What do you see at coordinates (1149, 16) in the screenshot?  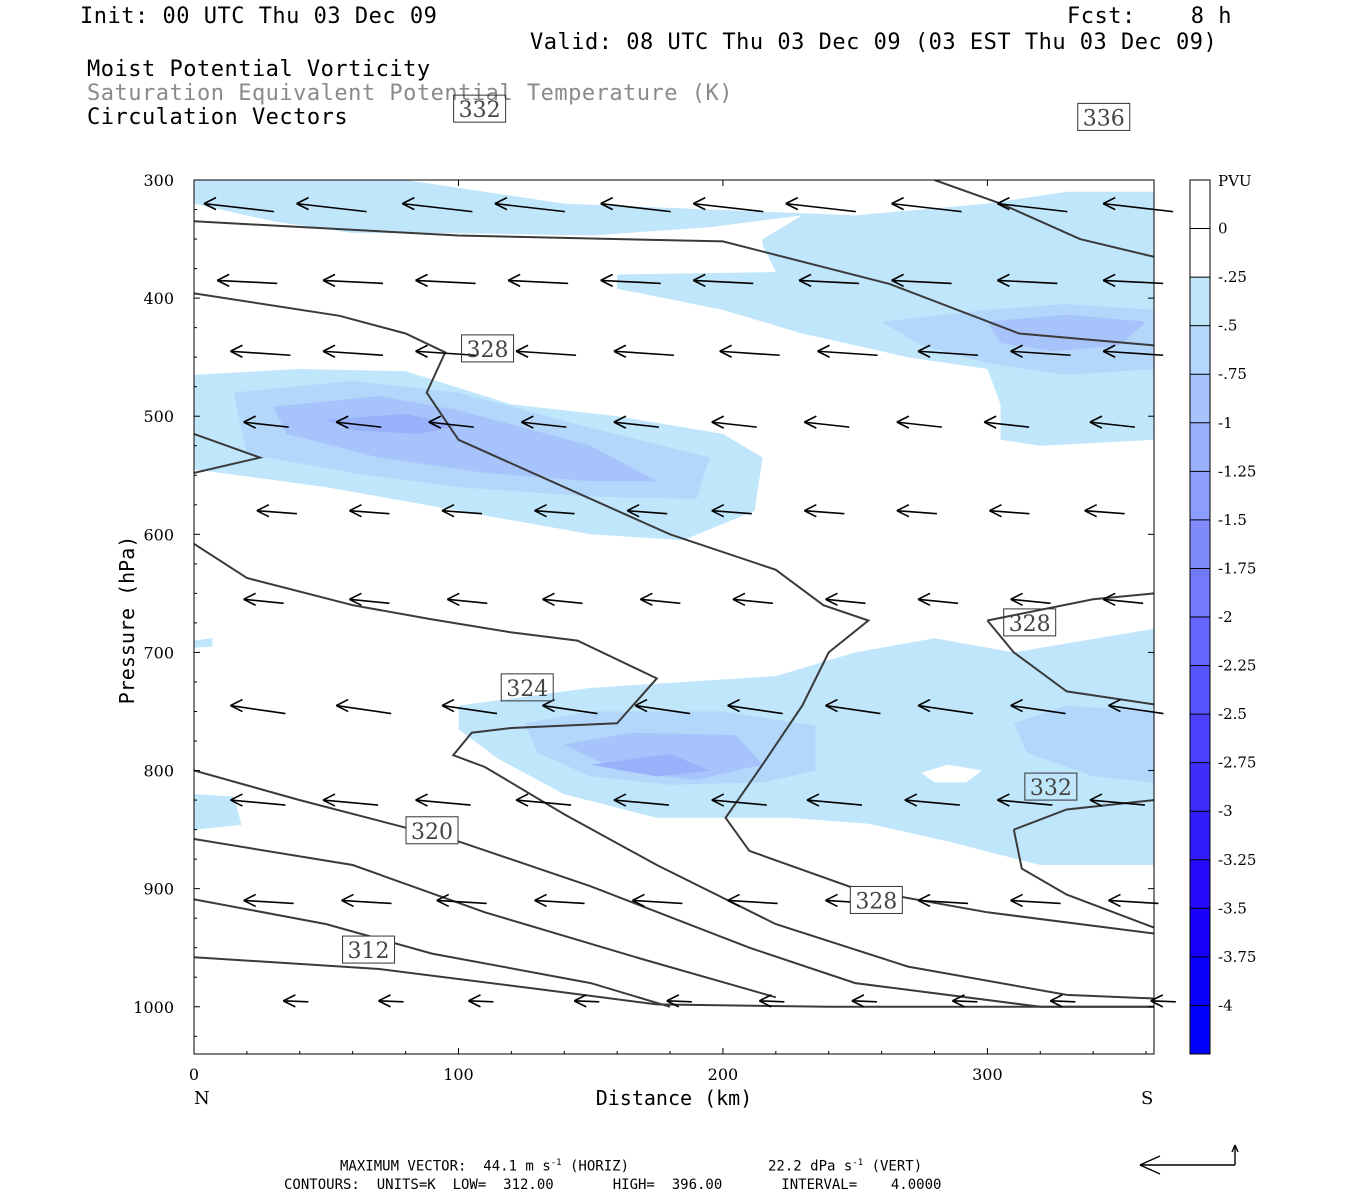 I see `forecast-hour: Fcst: 8 h` at bounding box center [1149, 16].